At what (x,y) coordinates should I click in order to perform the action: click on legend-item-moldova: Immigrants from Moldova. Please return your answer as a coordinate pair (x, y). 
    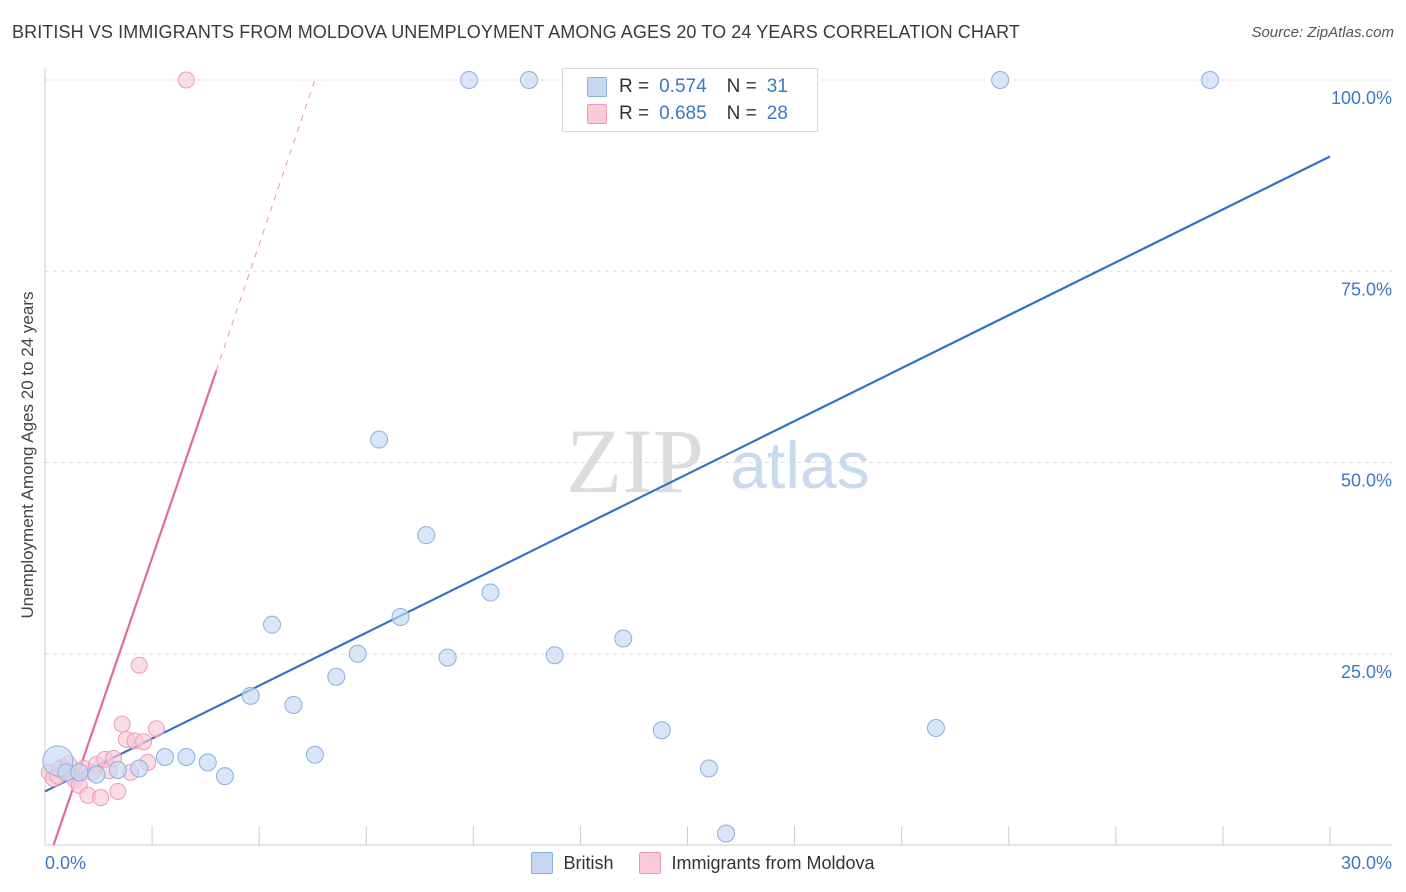
    Looking at the image, I should click on (757, 863).